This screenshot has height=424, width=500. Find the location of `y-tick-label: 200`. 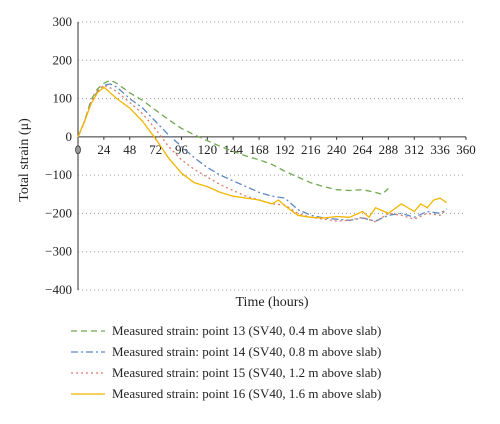

y-tick-label: 200 is located at coordinates (63, 59).